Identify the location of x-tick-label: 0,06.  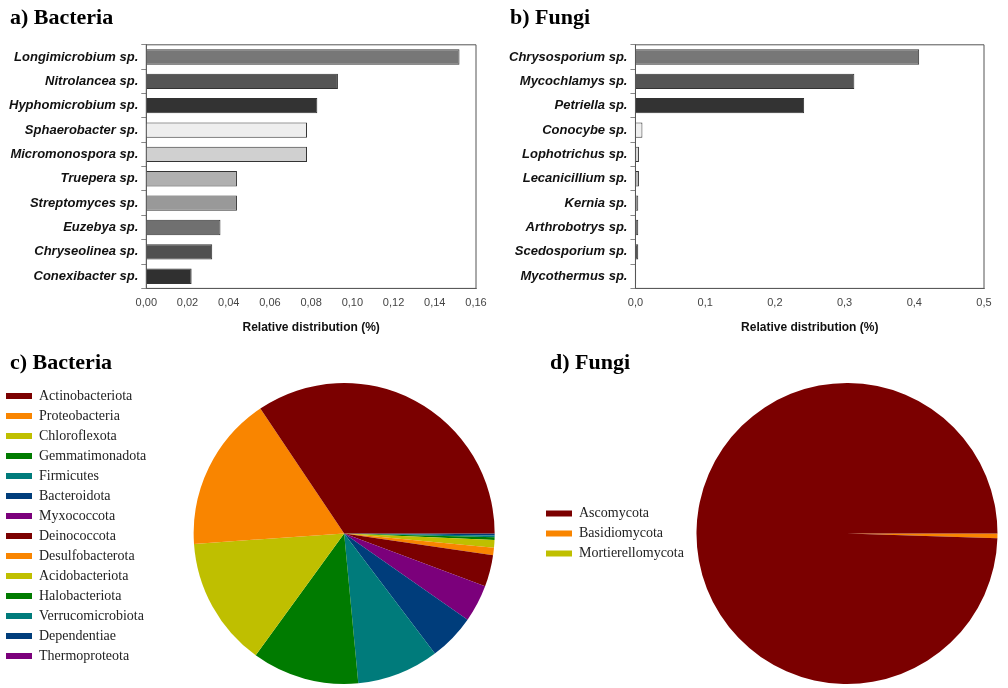
(270, 302).